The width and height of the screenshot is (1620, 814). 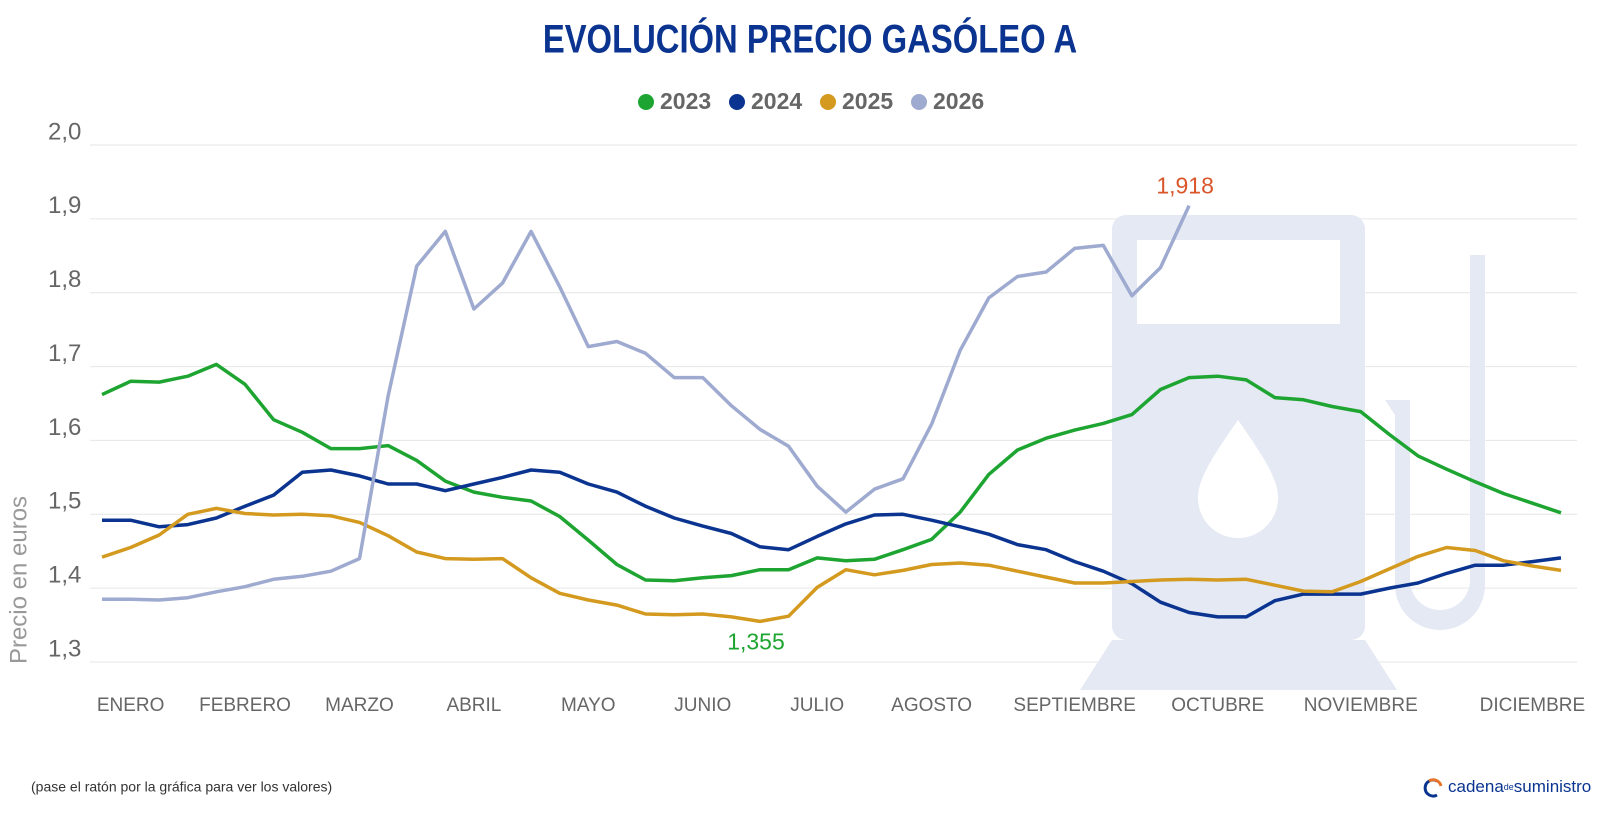 What do you see at coordinates (131, 705) in the screenshot?
I see `x-tick-label: ENERO` at bounding box center [131, 705].